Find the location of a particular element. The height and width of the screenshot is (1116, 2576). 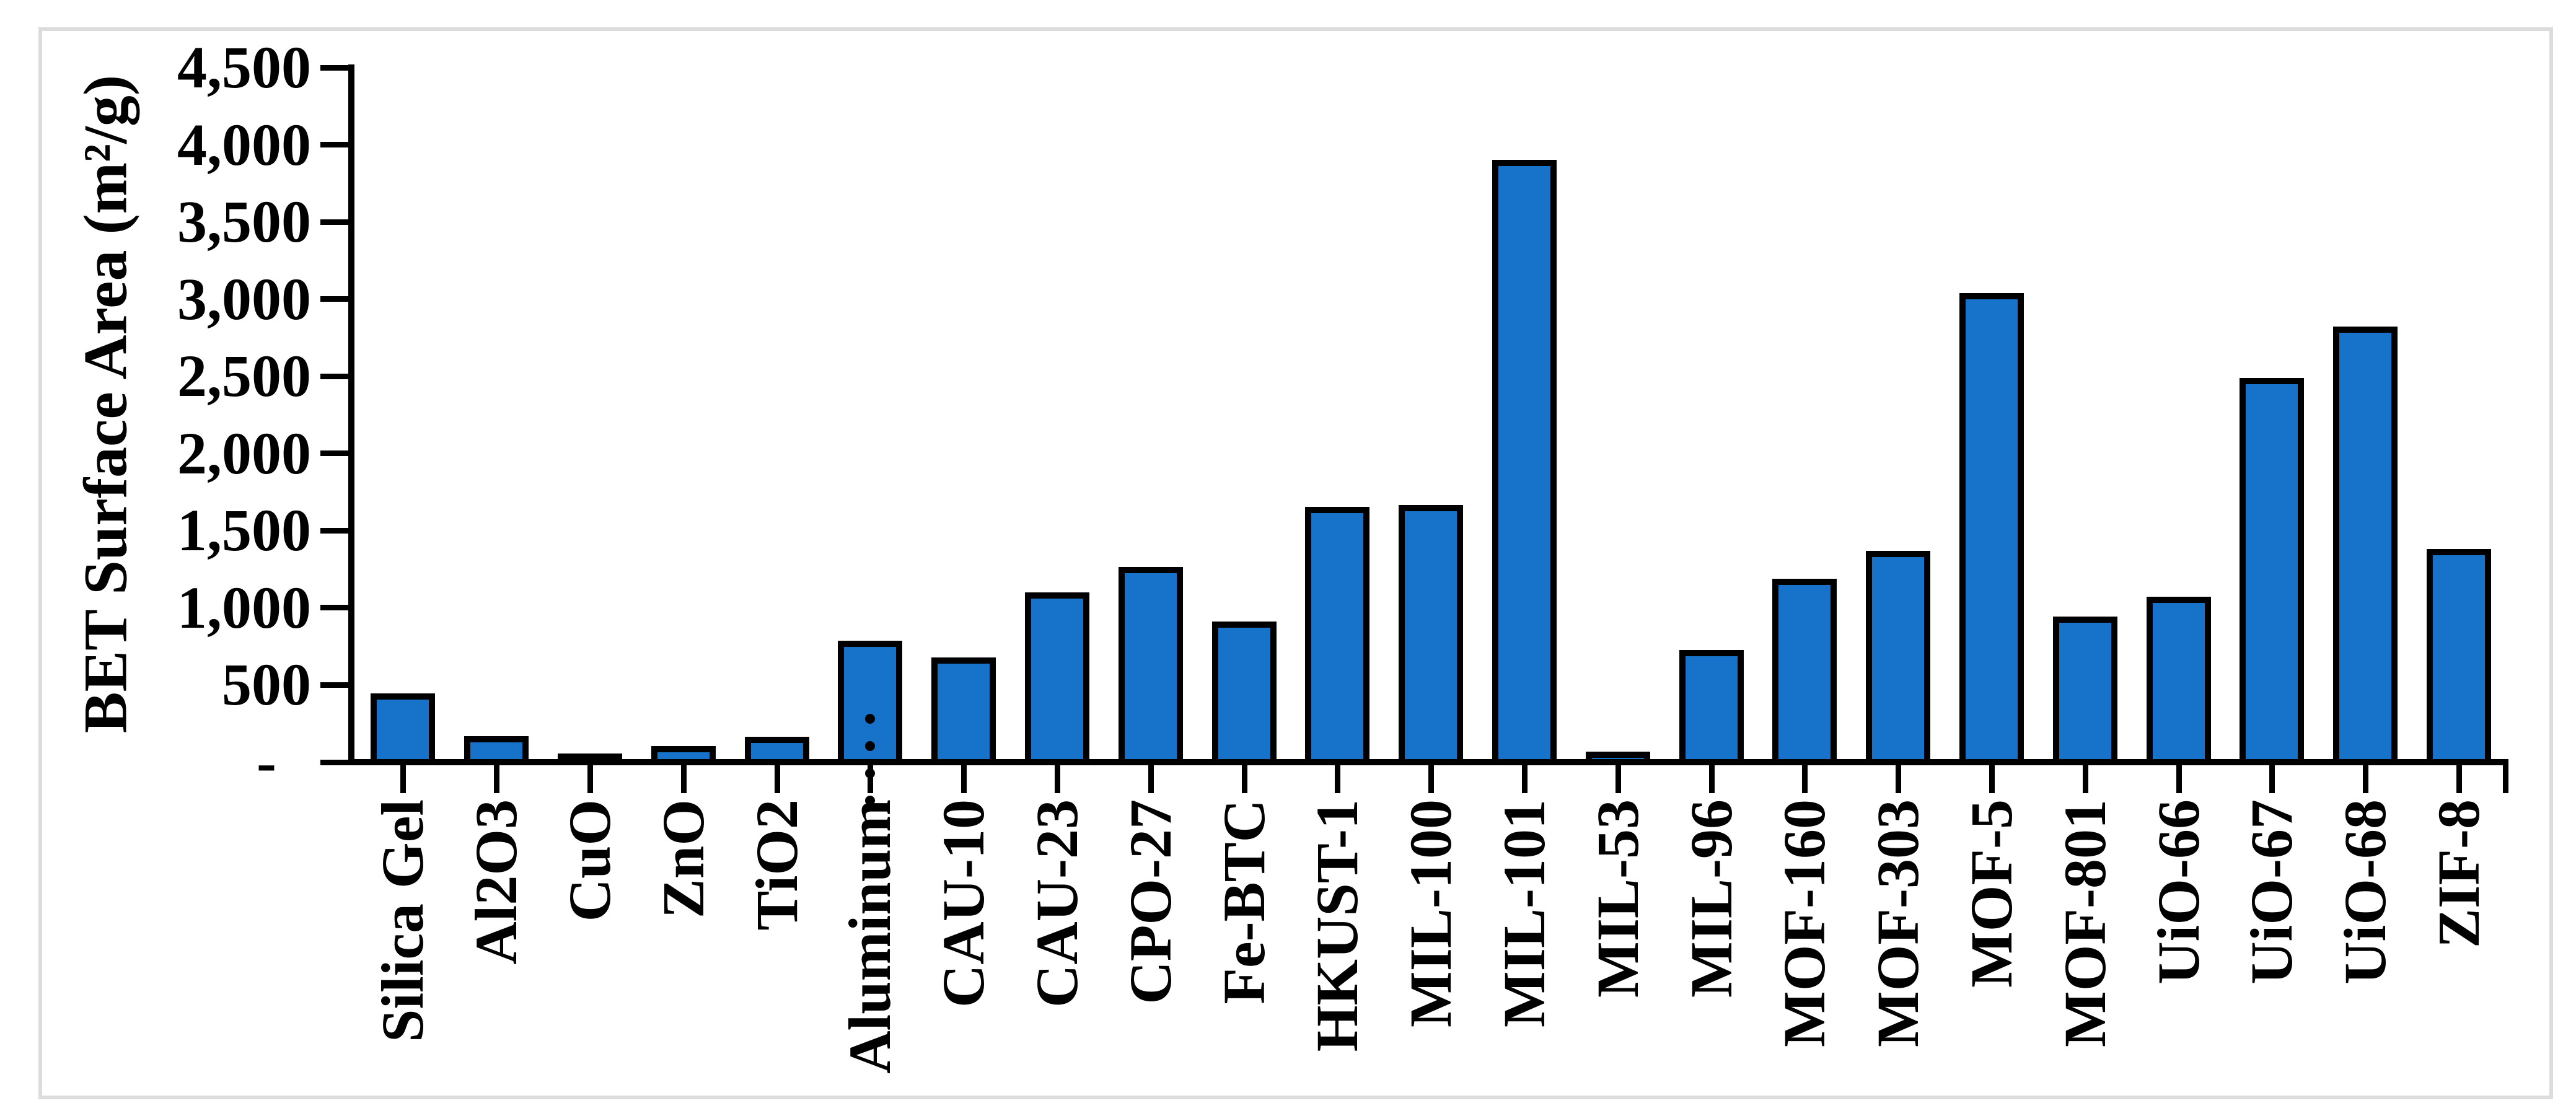

y-tick-label-1500: 1,500 is located at coordinates (244, 530).